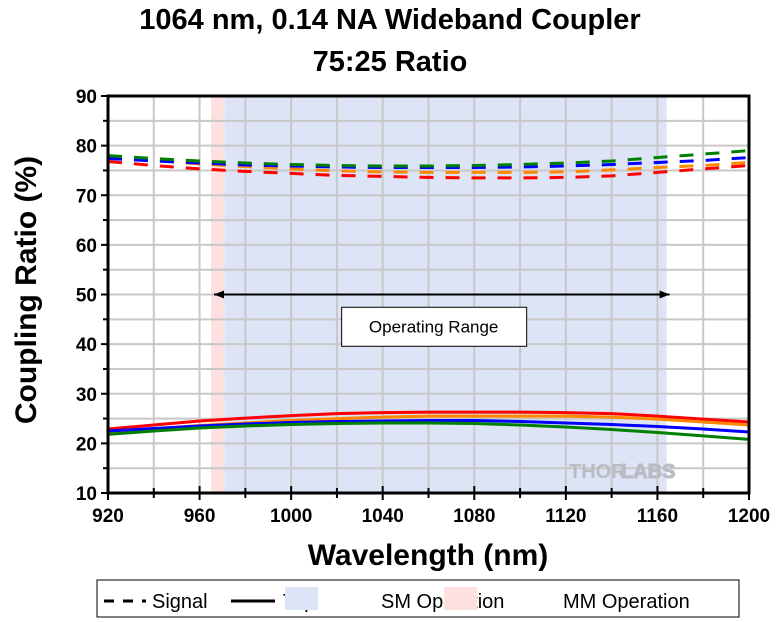  I want to click on operating-range-box, so click(434, 326).